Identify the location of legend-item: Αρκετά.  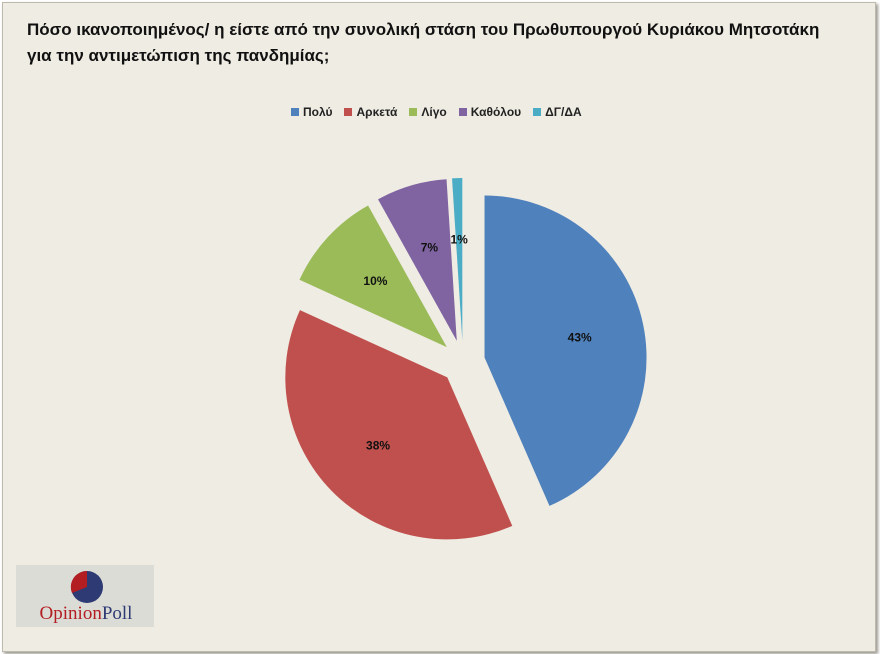
(370, 112).